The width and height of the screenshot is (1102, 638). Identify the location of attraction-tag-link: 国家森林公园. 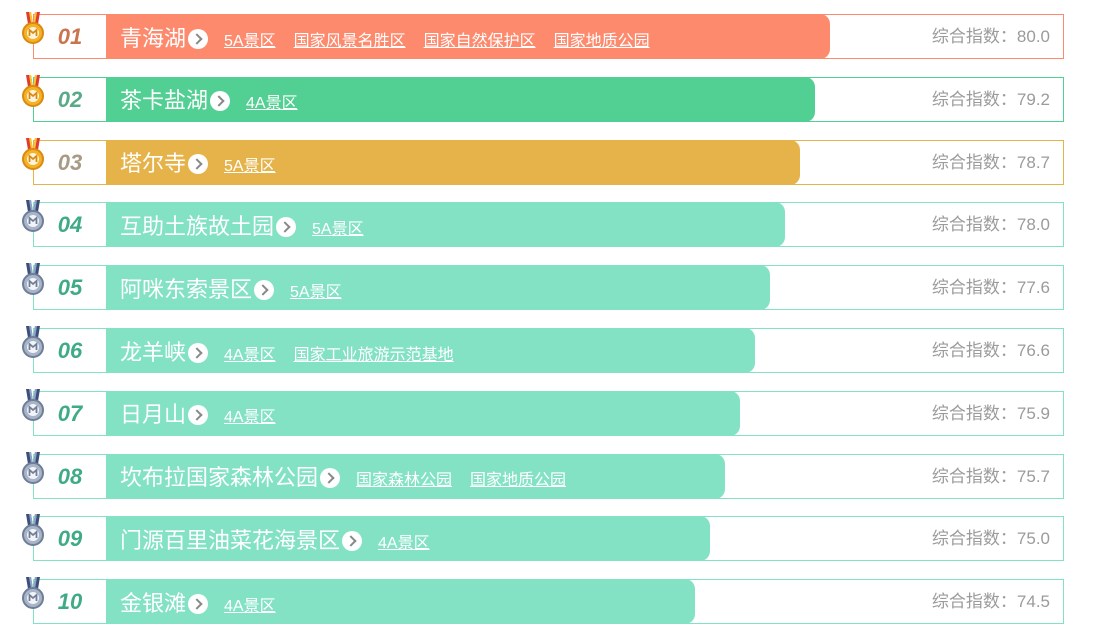
(404, 481).